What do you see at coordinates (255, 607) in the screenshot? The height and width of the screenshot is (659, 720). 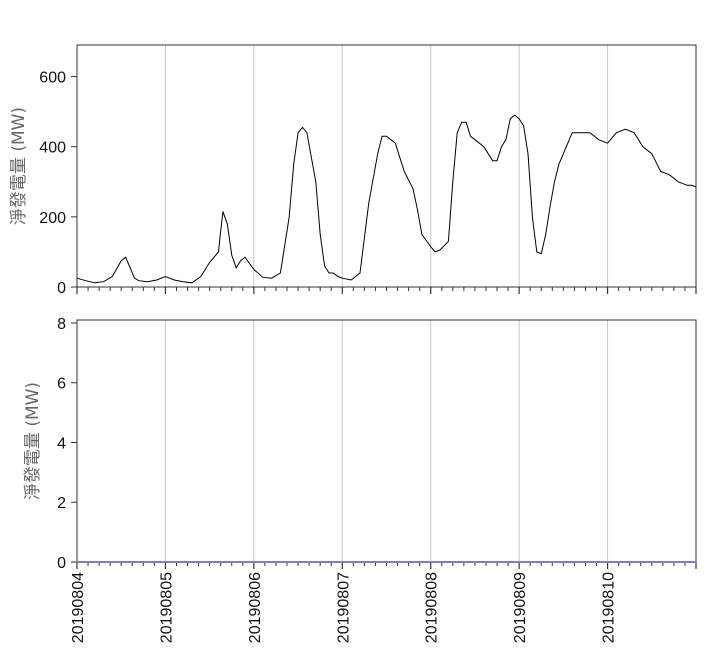 I see `x-date-label: 20190806` at bounding box center [255, 607].